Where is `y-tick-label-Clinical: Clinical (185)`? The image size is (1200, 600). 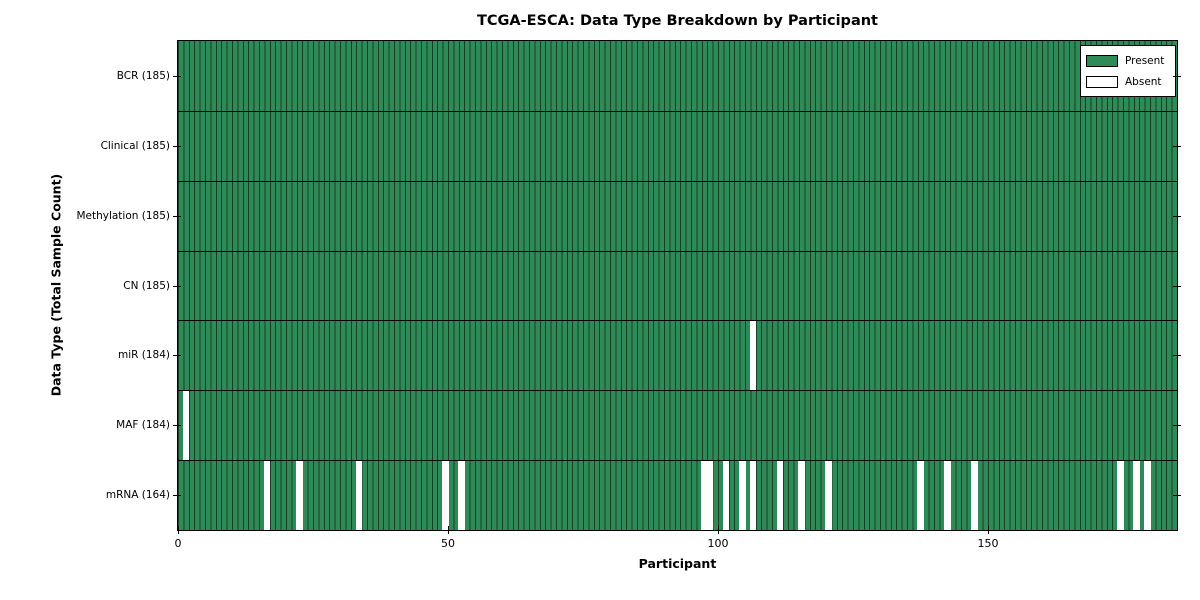
y-tick-label-Clinical: Clinical (185) is located at coordinates (135, 145).